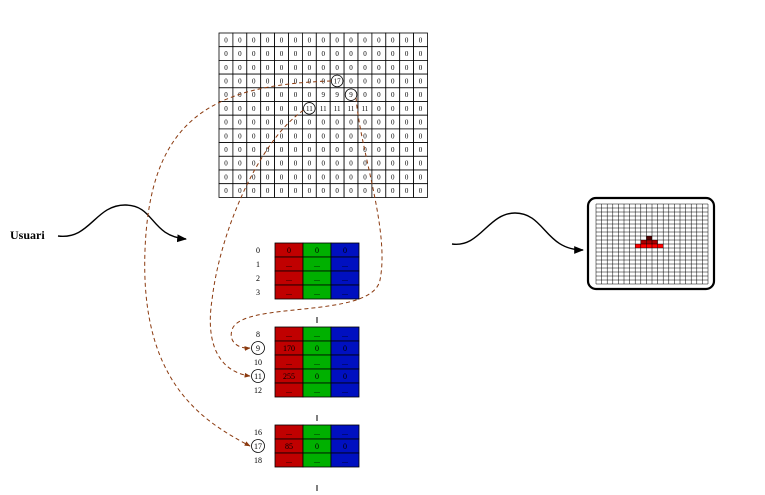 This screenshot has width=765, height=495. I want to click on palette-index: 8, so click(258, 334).